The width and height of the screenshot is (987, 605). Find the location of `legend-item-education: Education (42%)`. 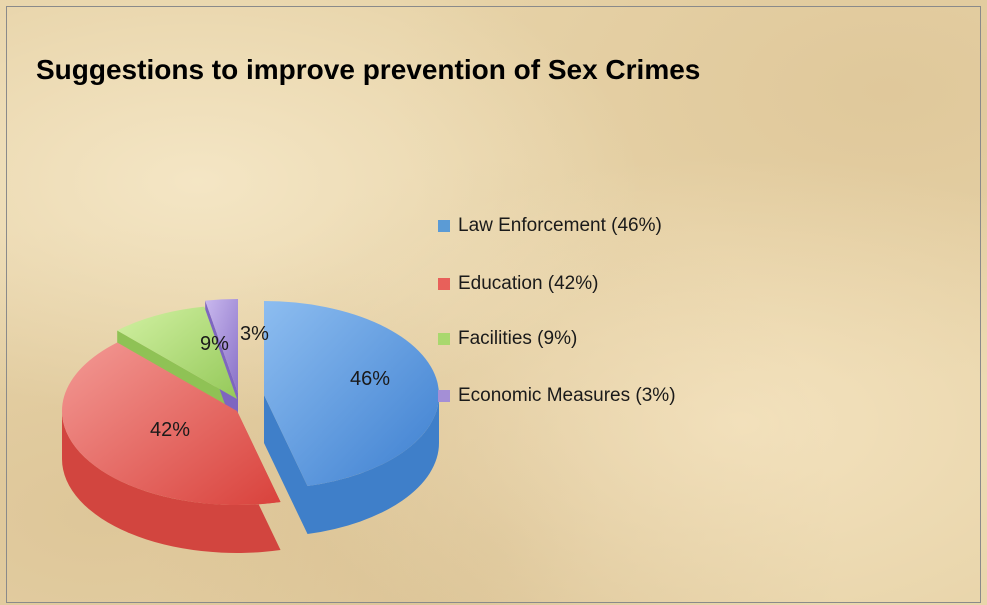

legend-item-education: Education (42%) is located at coordinates (563, 284).